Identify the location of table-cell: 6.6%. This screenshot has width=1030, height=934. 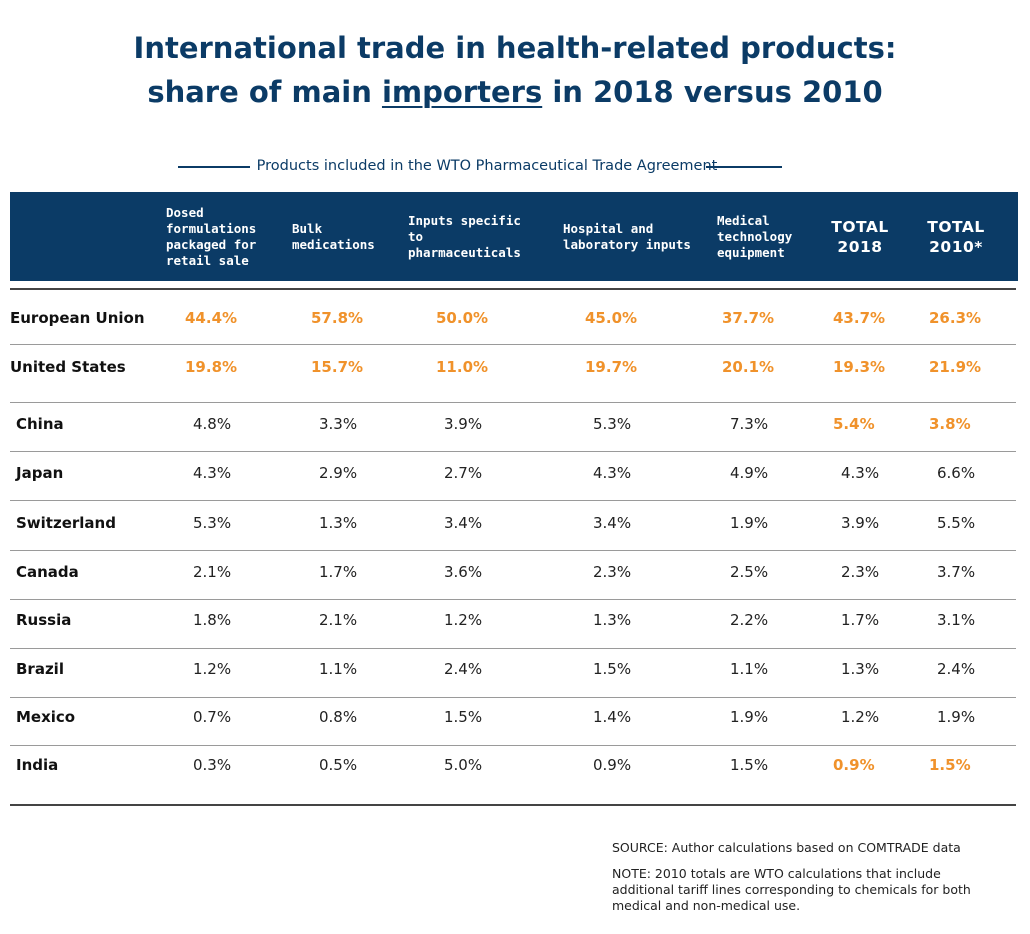
(956, 473).